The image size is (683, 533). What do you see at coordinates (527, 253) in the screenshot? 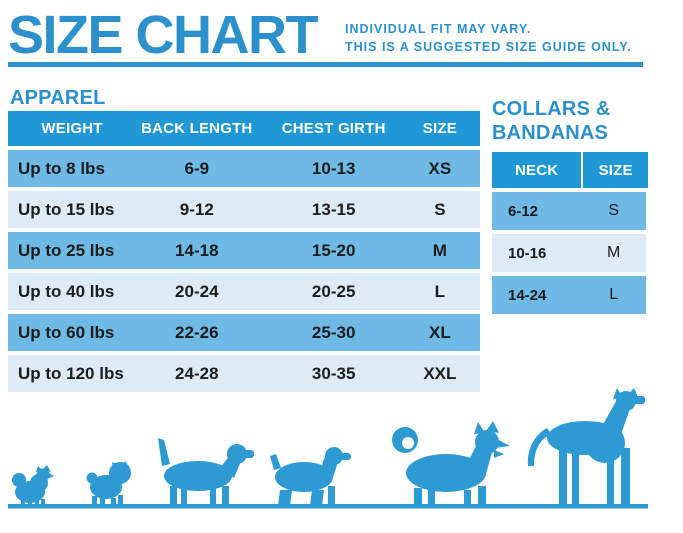
I see `neck-cell: 10-16` at bounding box center [527, 253].